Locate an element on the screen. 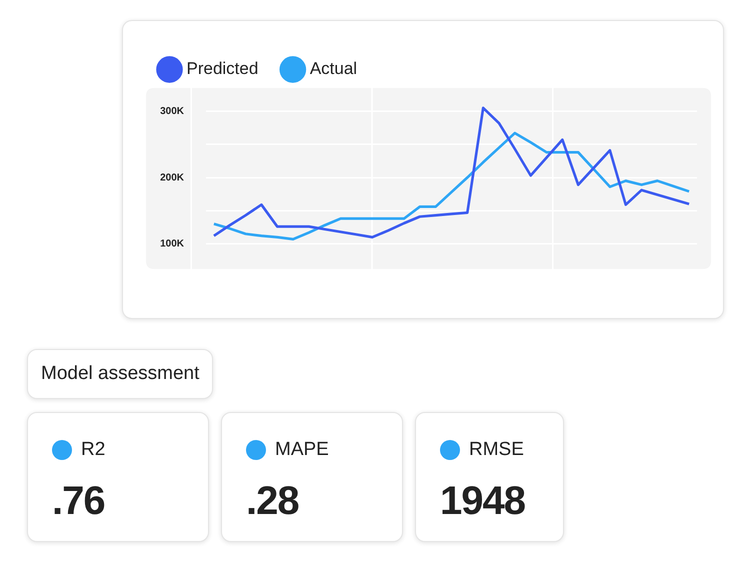 The height and width of the screenshot is (563, 750). category-label: R2 is located at coordinates (93, 450).